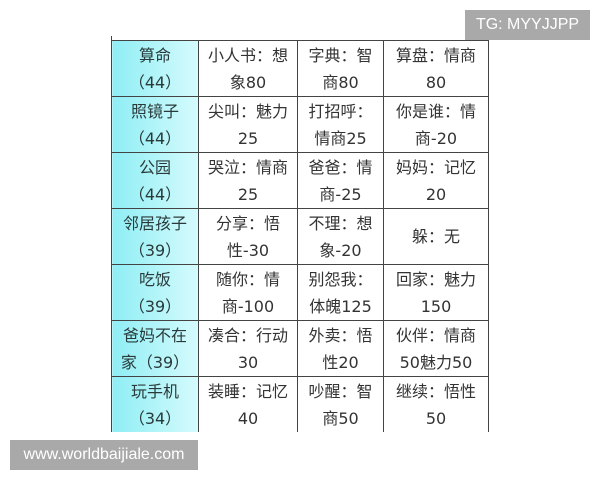 This screenshot has height=480, width=600. I want to click on cell-text: 50, so click(436, 418).